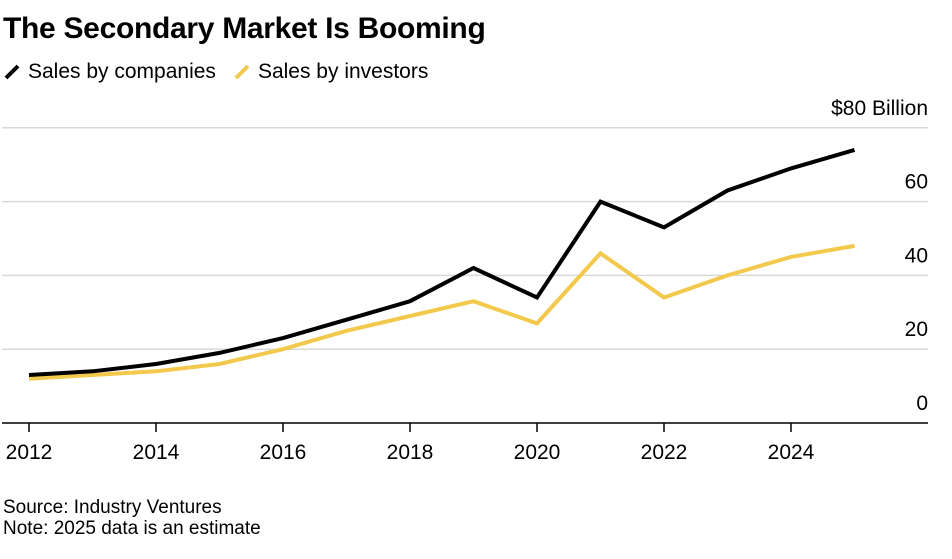 The height and width of the screenshot is (559, 952). Describe the element at coordinates (283, 452) in the screenshot. I see `x-tick-label: 2016` at that location.